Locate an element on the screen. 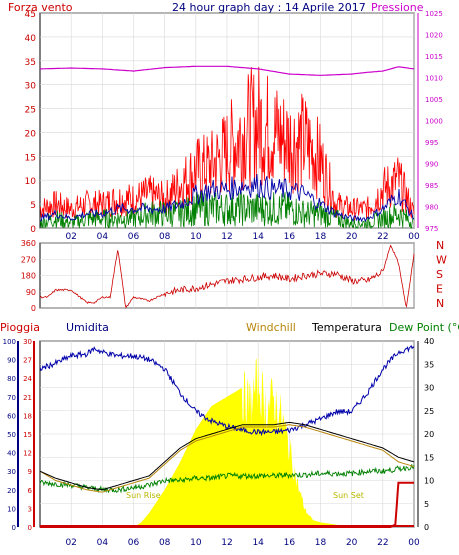 Image resolution: width=459 pixels, height=555 pixels. direction-tick-label: 360 is located at coordinates (28, 243).